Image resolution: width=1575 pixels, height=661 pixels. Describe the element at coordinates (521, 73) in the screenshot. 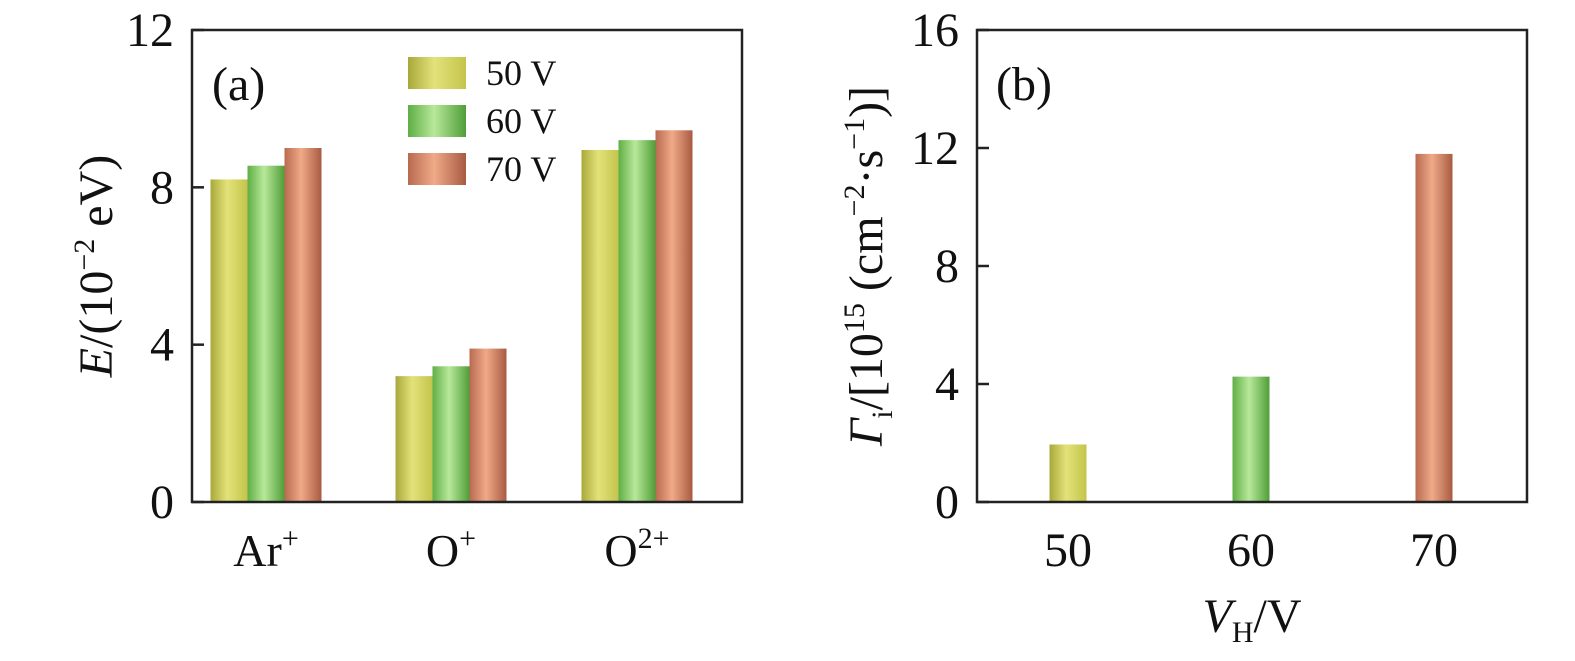

I see `legend-label: 50 V` at that location.